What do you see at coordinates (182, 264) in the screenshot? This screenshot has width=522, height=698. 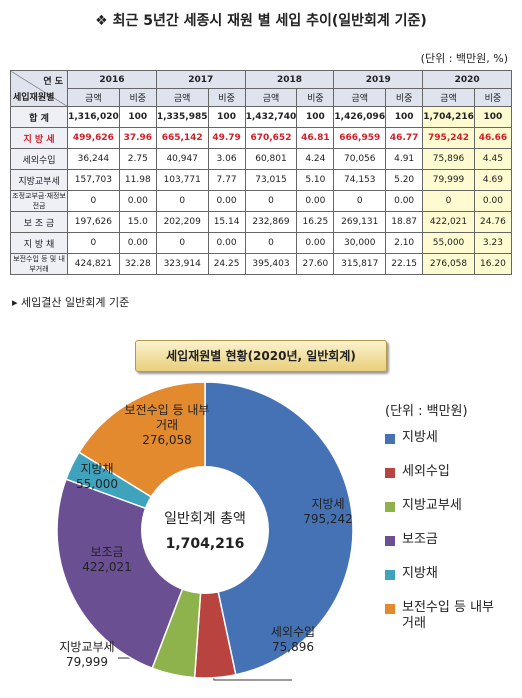 I see `cell: 323,914` at bounding box center [182, 264].